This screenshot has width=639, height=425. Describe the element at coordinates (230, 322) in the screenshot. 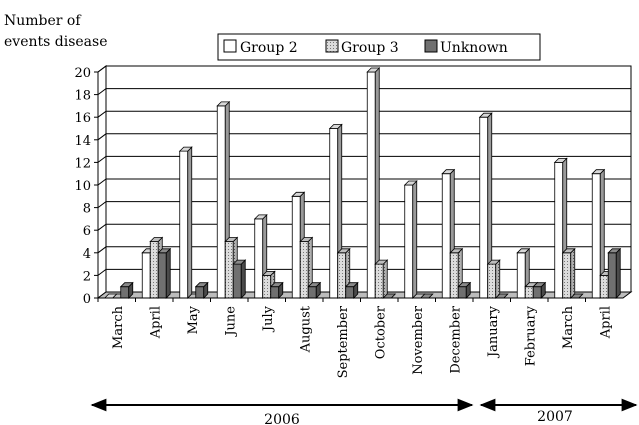

I see `x-tick-label: June` at that location.